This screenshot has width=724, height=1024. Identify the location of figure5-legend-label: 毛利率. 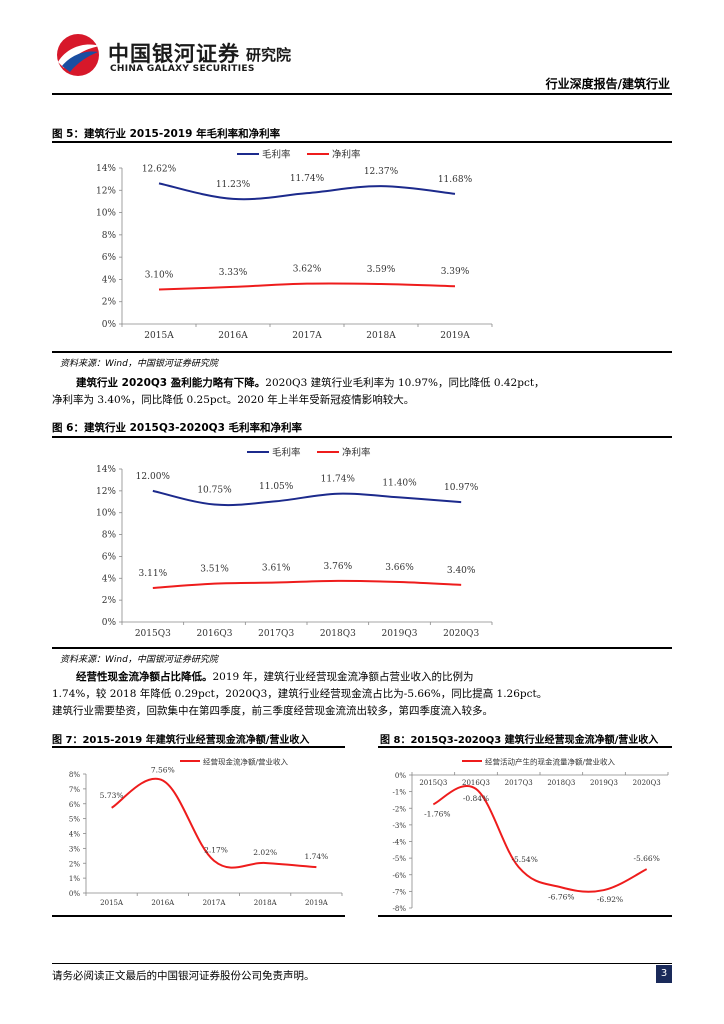
(276, 155).